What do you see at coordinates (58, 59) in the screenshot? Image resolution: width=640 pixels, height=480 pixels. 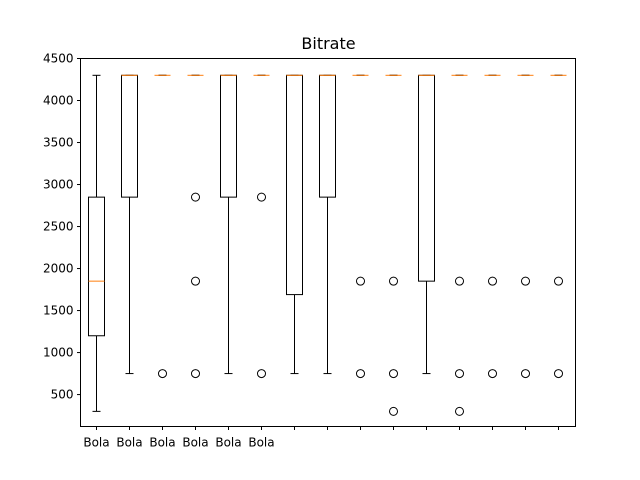 I see `y-tick-label: 4500` at bounding box center [58, 59].